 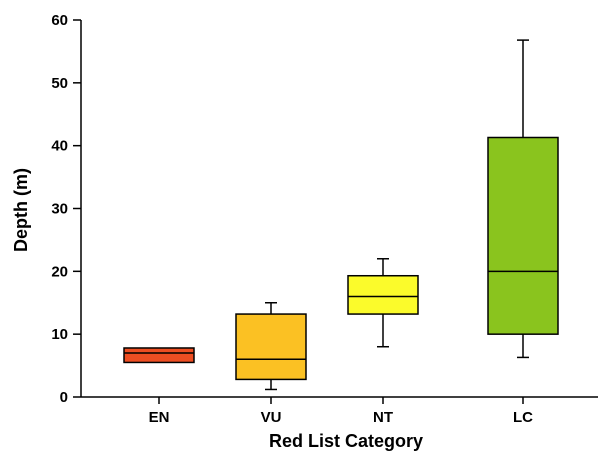 I want to click on y-tick-label: 60, so click(x=59, y=20).